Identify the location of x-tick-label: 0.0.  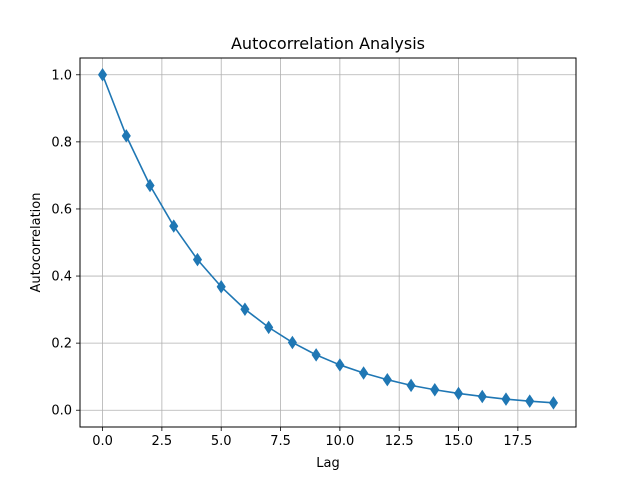
(102, 441).